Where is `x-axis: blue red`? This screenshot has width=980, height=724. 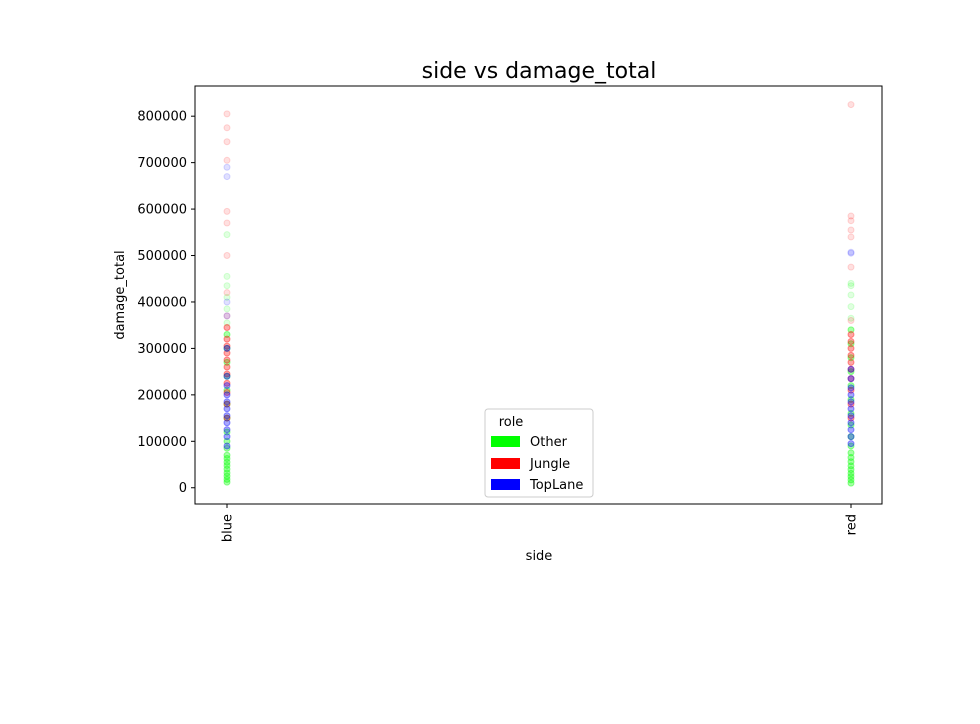
x-axis: blue red is located at coordinates (540, 523).